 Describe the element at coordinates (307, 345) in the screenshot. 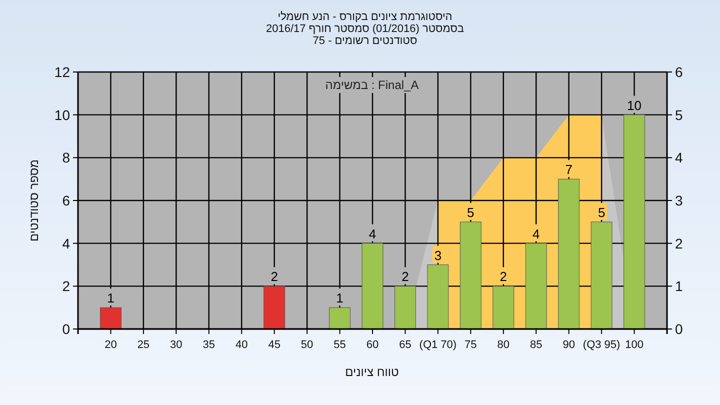

I see `x-tick-label: 50` at that location.